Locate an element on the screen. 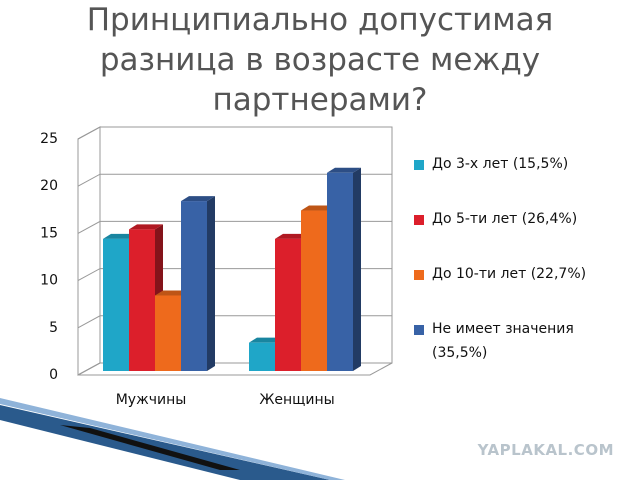 The width and height of the screenshot is (640, 480). legend-item: До 3-х лет (15,5%) is located at coordinates (519, 179).